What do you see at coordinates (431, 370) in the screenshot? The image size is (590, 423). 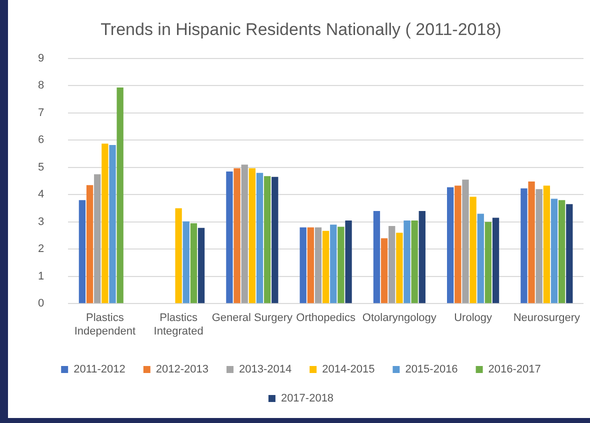 I see `legend-label: 2015-2016` at bounding box center [431, 370].